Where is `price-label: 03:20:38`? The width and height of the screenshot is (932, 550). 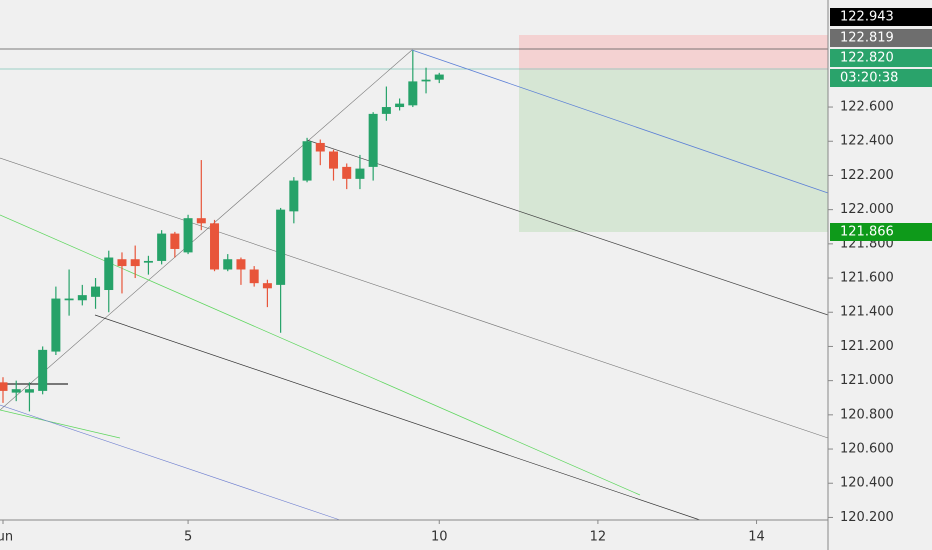
price-label: 03:20:38 is located at coordinates (869, 78).